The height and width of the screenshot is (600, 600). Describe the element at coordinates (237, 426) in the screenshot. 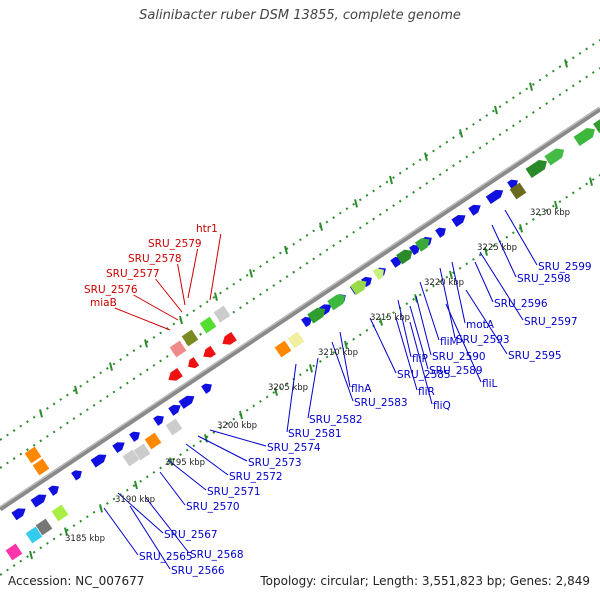

I see `scale-label: 3200 kbp` at that location.